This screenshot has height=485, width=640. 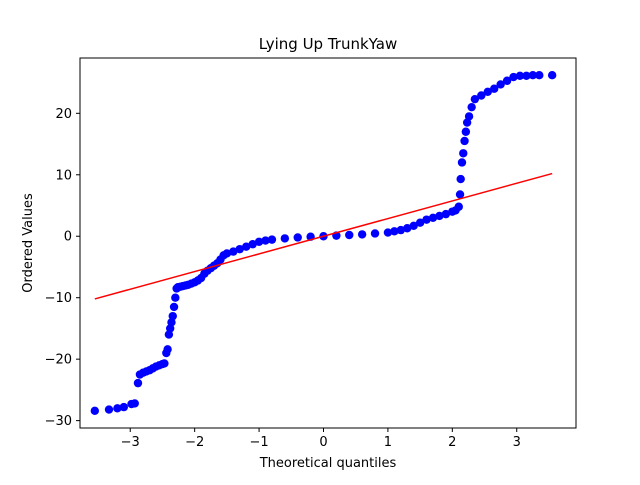 What do you see at coordinates (68, 237) in the screenshot?
I see `y-tick-label: 0` at bounding box center [68, 237].